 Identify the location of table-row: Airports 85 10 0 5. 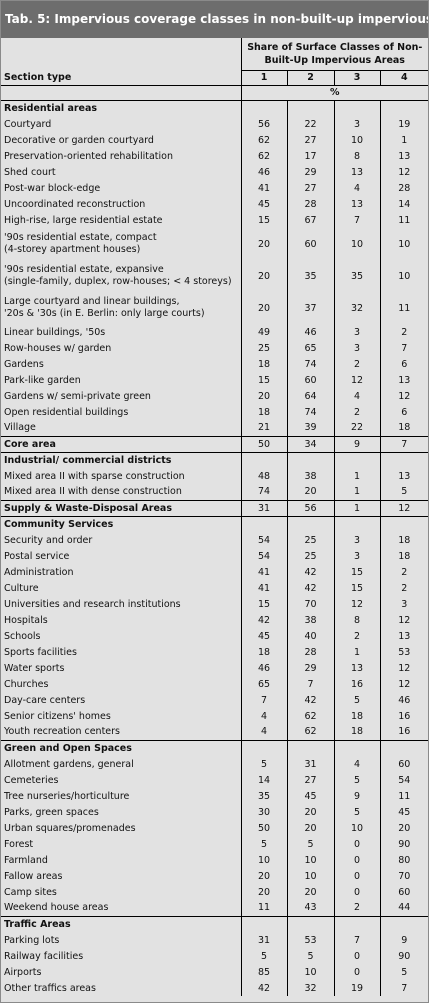
(215, 972).